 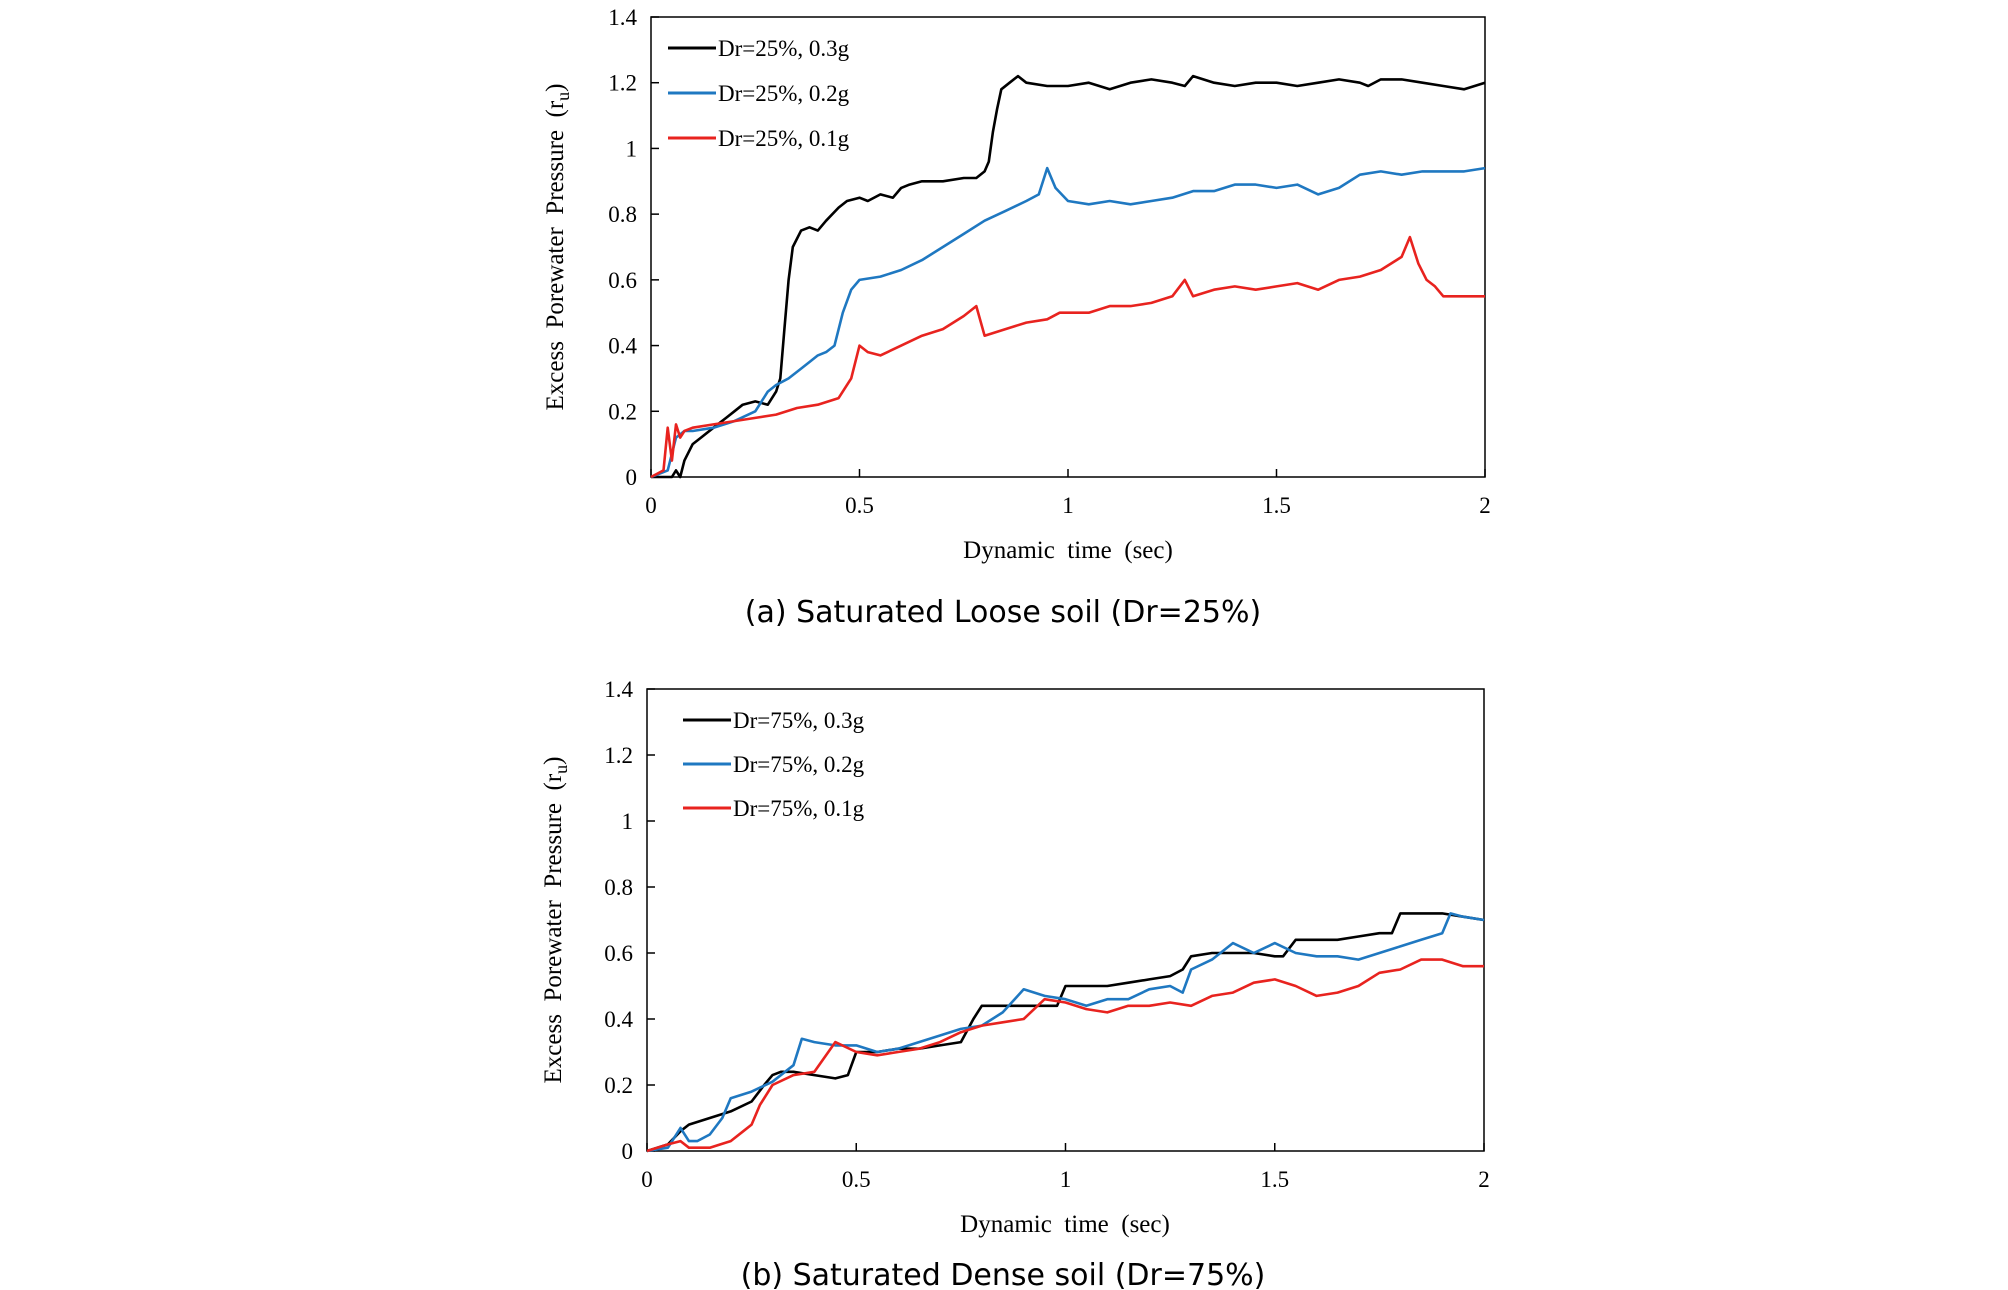 What do you see at coordinates (563, 96) in the screenshot?
I see `y-axis-label-a-sub: u` at bounding box center [563, 96].